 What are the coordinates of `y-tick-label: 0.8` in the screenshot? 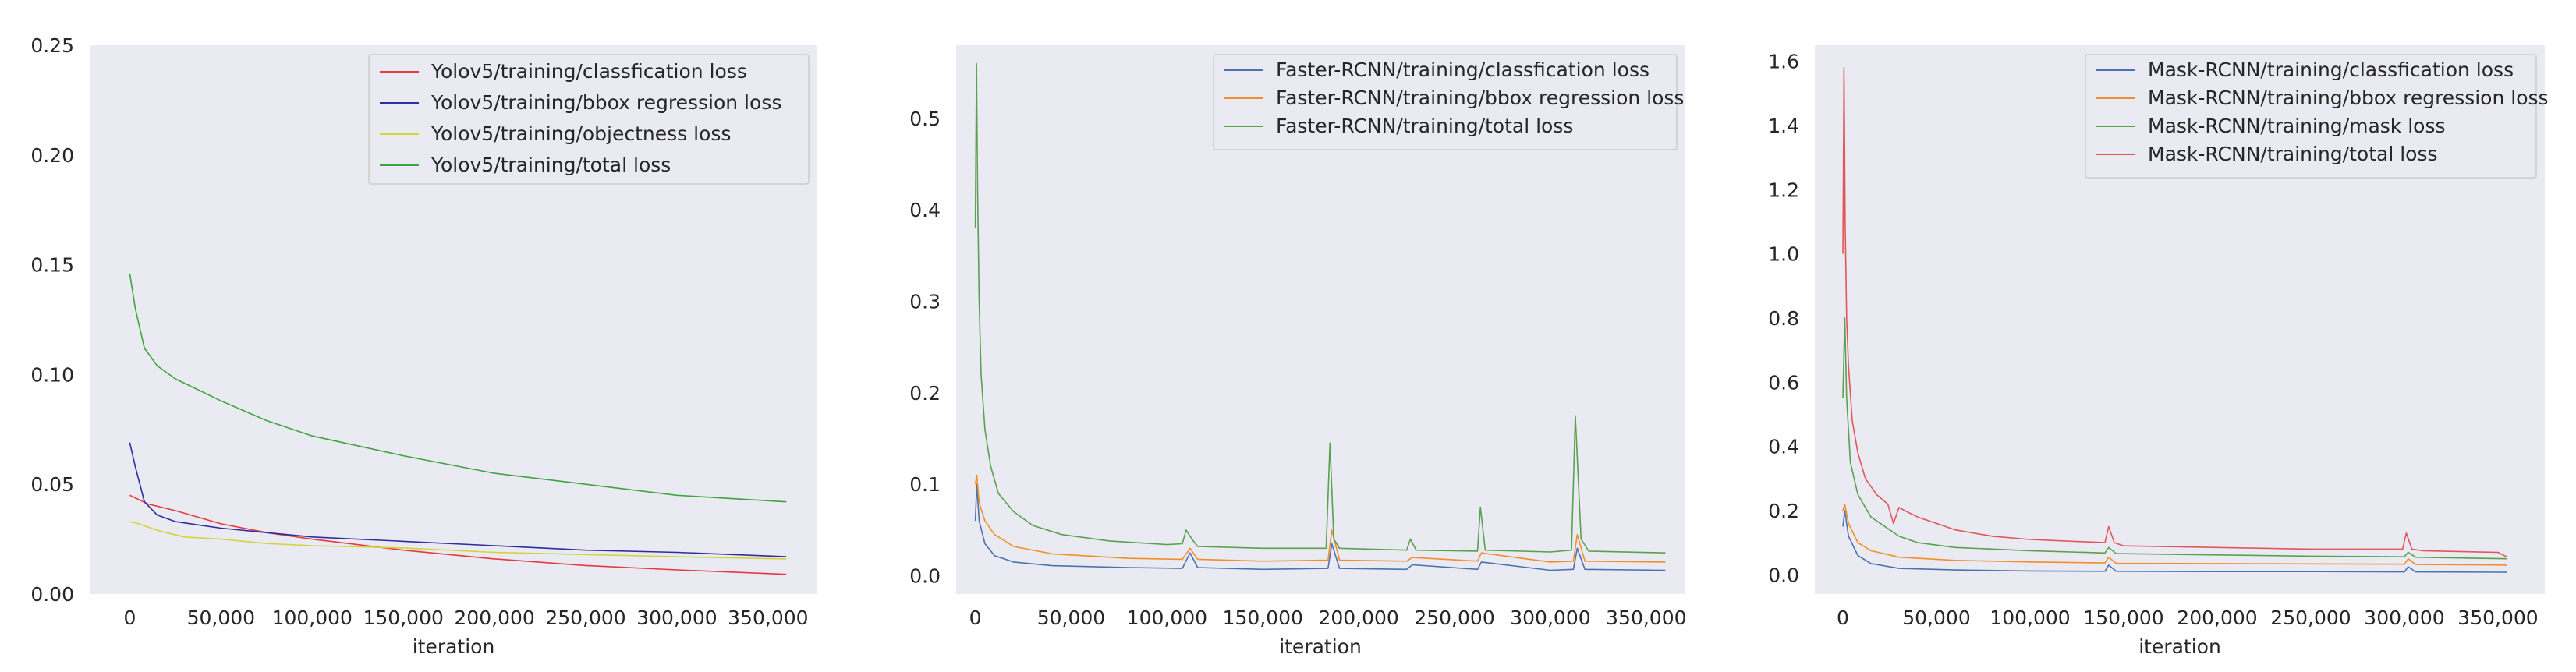 It's located at (1783, 318).